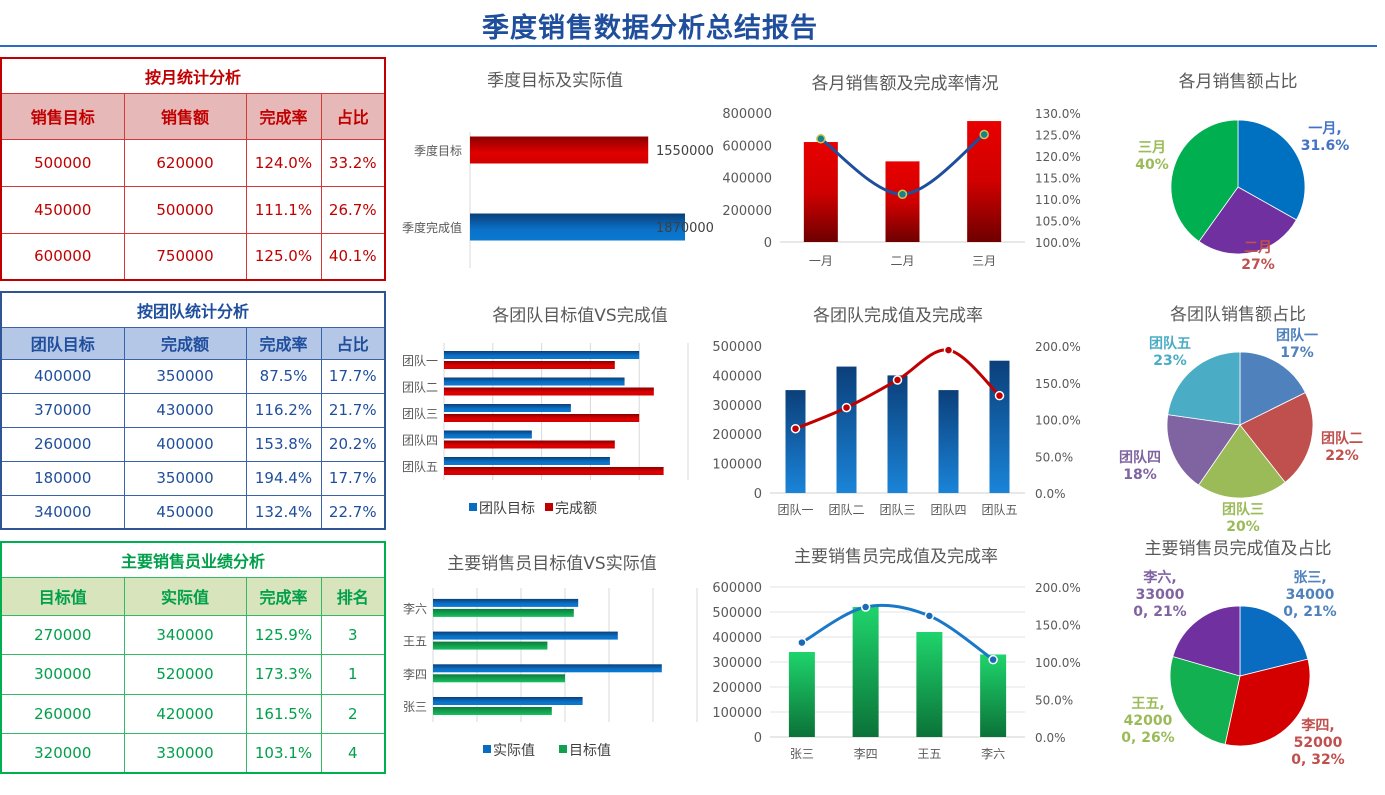  What do you see at coordinates (1258, 248) in the screenshot?
I see `slice-label: 二月` at bounding box center [1258, 248].